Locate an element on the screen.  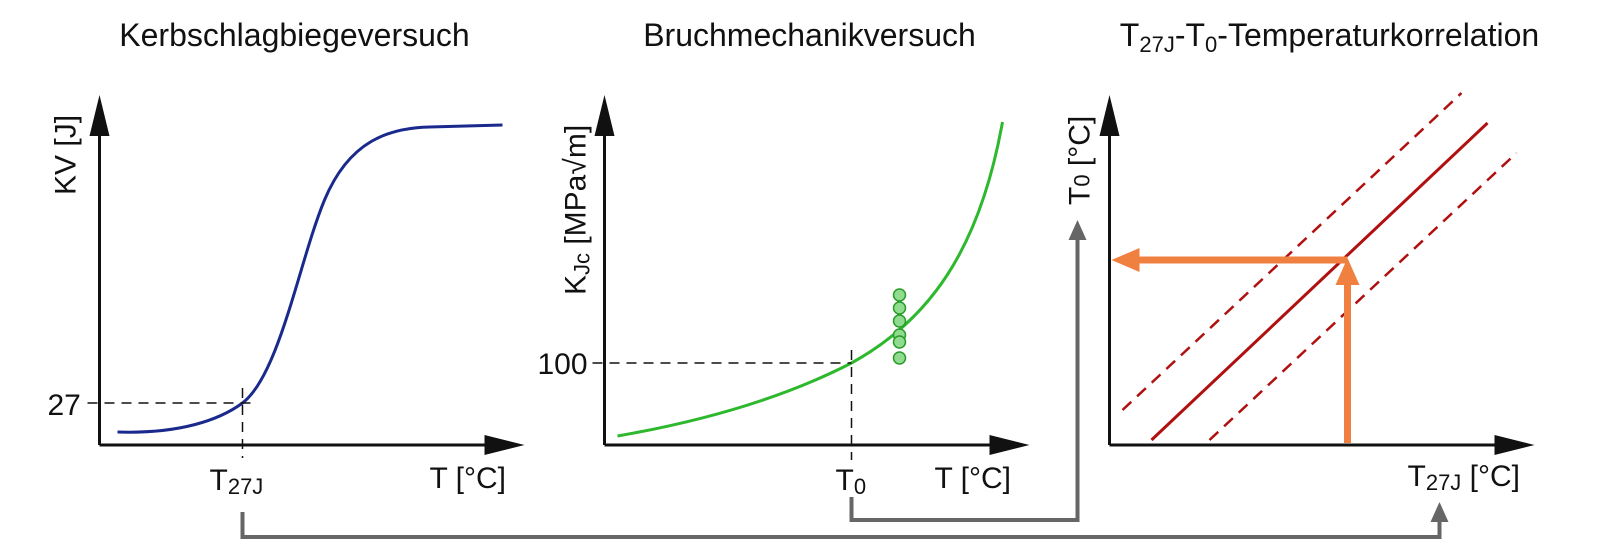
panel-title: T27J-T0-Temperaturkorrelation is located at coordinates (1329, 37).